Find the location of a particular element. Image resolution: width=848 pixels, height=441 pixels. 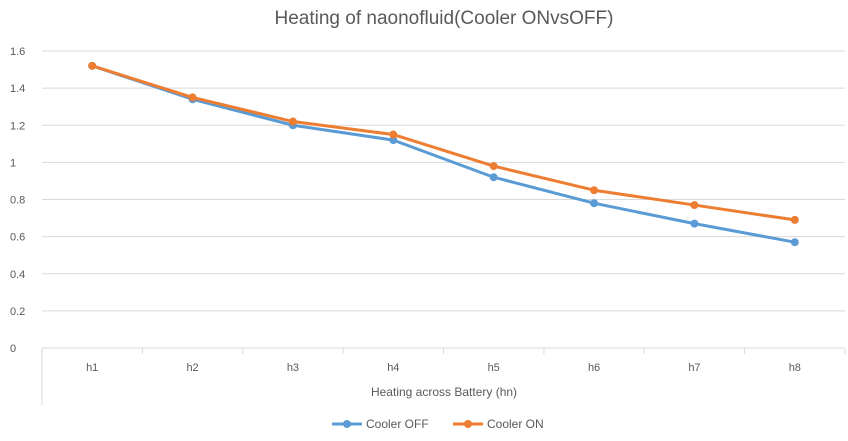

data-point-cooler-on-h2 is located at coordinates (192, 97).